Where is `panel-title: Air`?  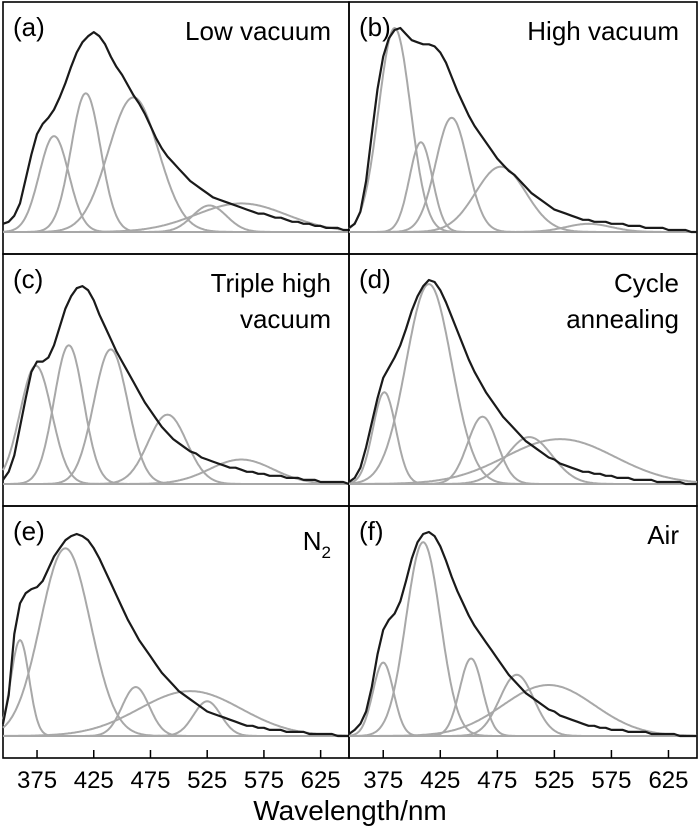 panel-title: Air is located at coordinates (663, 535).